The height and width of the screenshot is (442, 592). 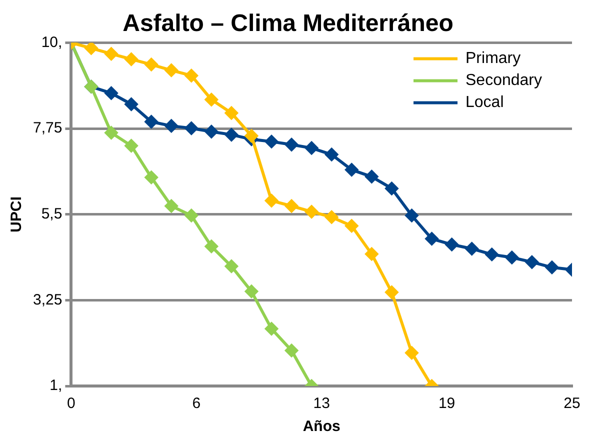 What do you see at coordinates (447, 403) in the screenshot?
I see `x-tick-label: 19` at bounding box center [447, 403].